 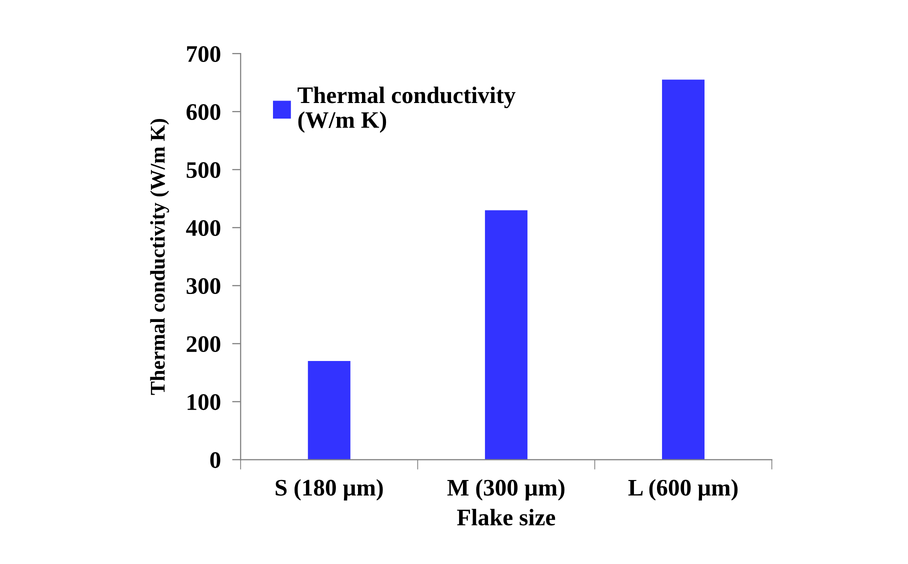 What do you see at coordinates (505, 490) in the screenshot?
I see `x-tick-label: M (300 µm)` at bounding box center [505, 490].